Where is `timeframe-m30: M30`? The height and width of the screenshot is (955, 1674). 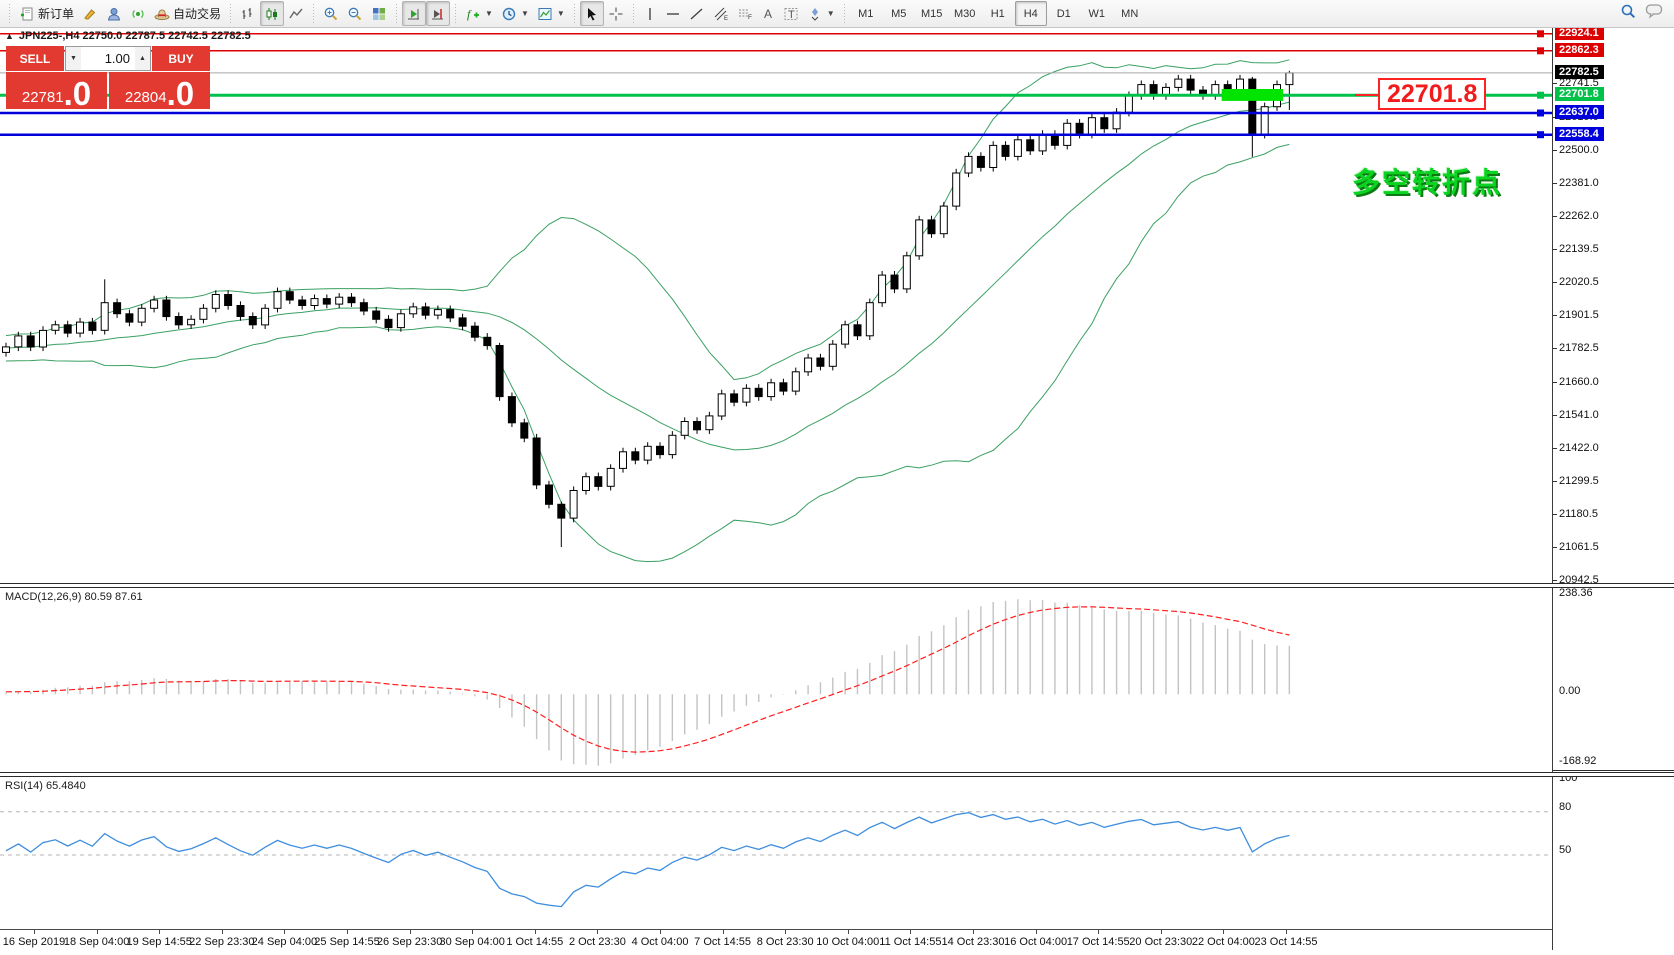
timeframe-m30: M30 is located at coordinates (965, 13).